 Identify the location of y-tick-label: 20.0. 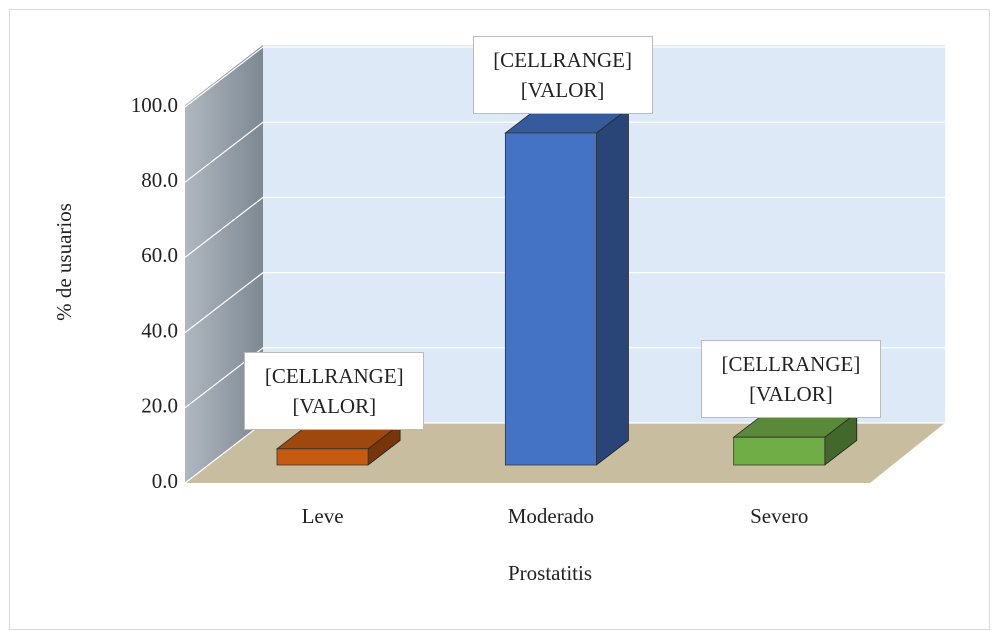
(159, 406).